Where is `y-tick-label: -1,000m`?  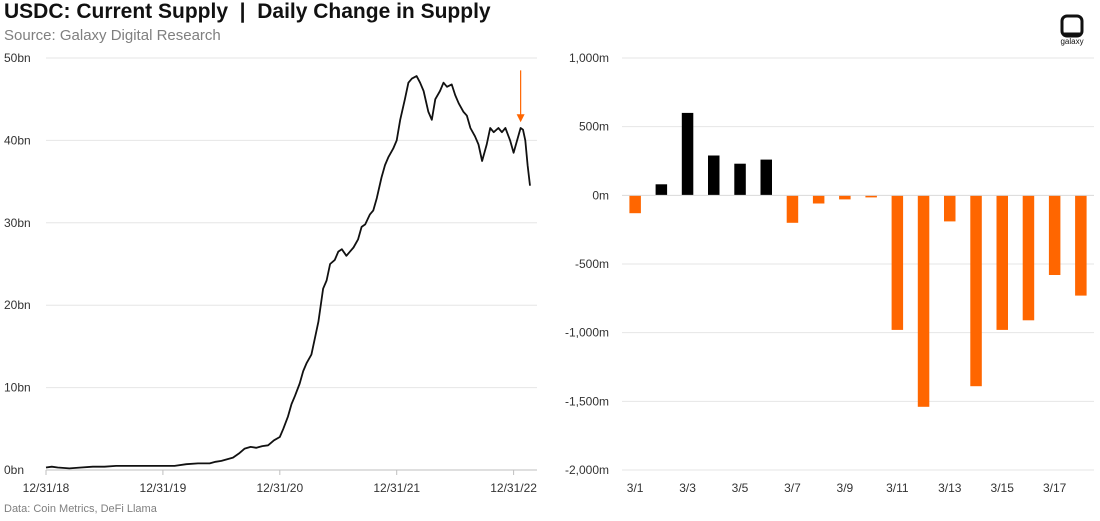
y-tick-label: -1,000m is located at coordinates (587, 333).